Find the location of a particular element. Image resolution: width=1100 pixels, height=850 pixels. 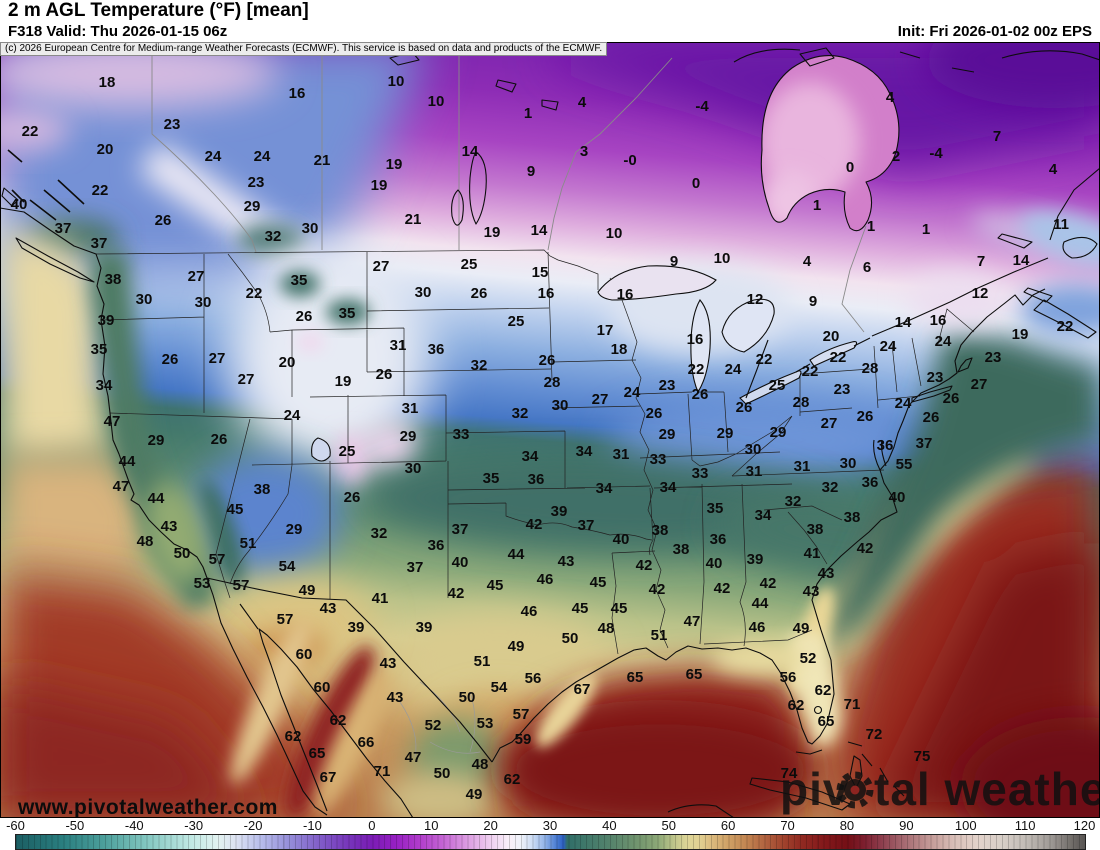

colorbar-tick-label: 120 is located at coordinates (1084, 825).